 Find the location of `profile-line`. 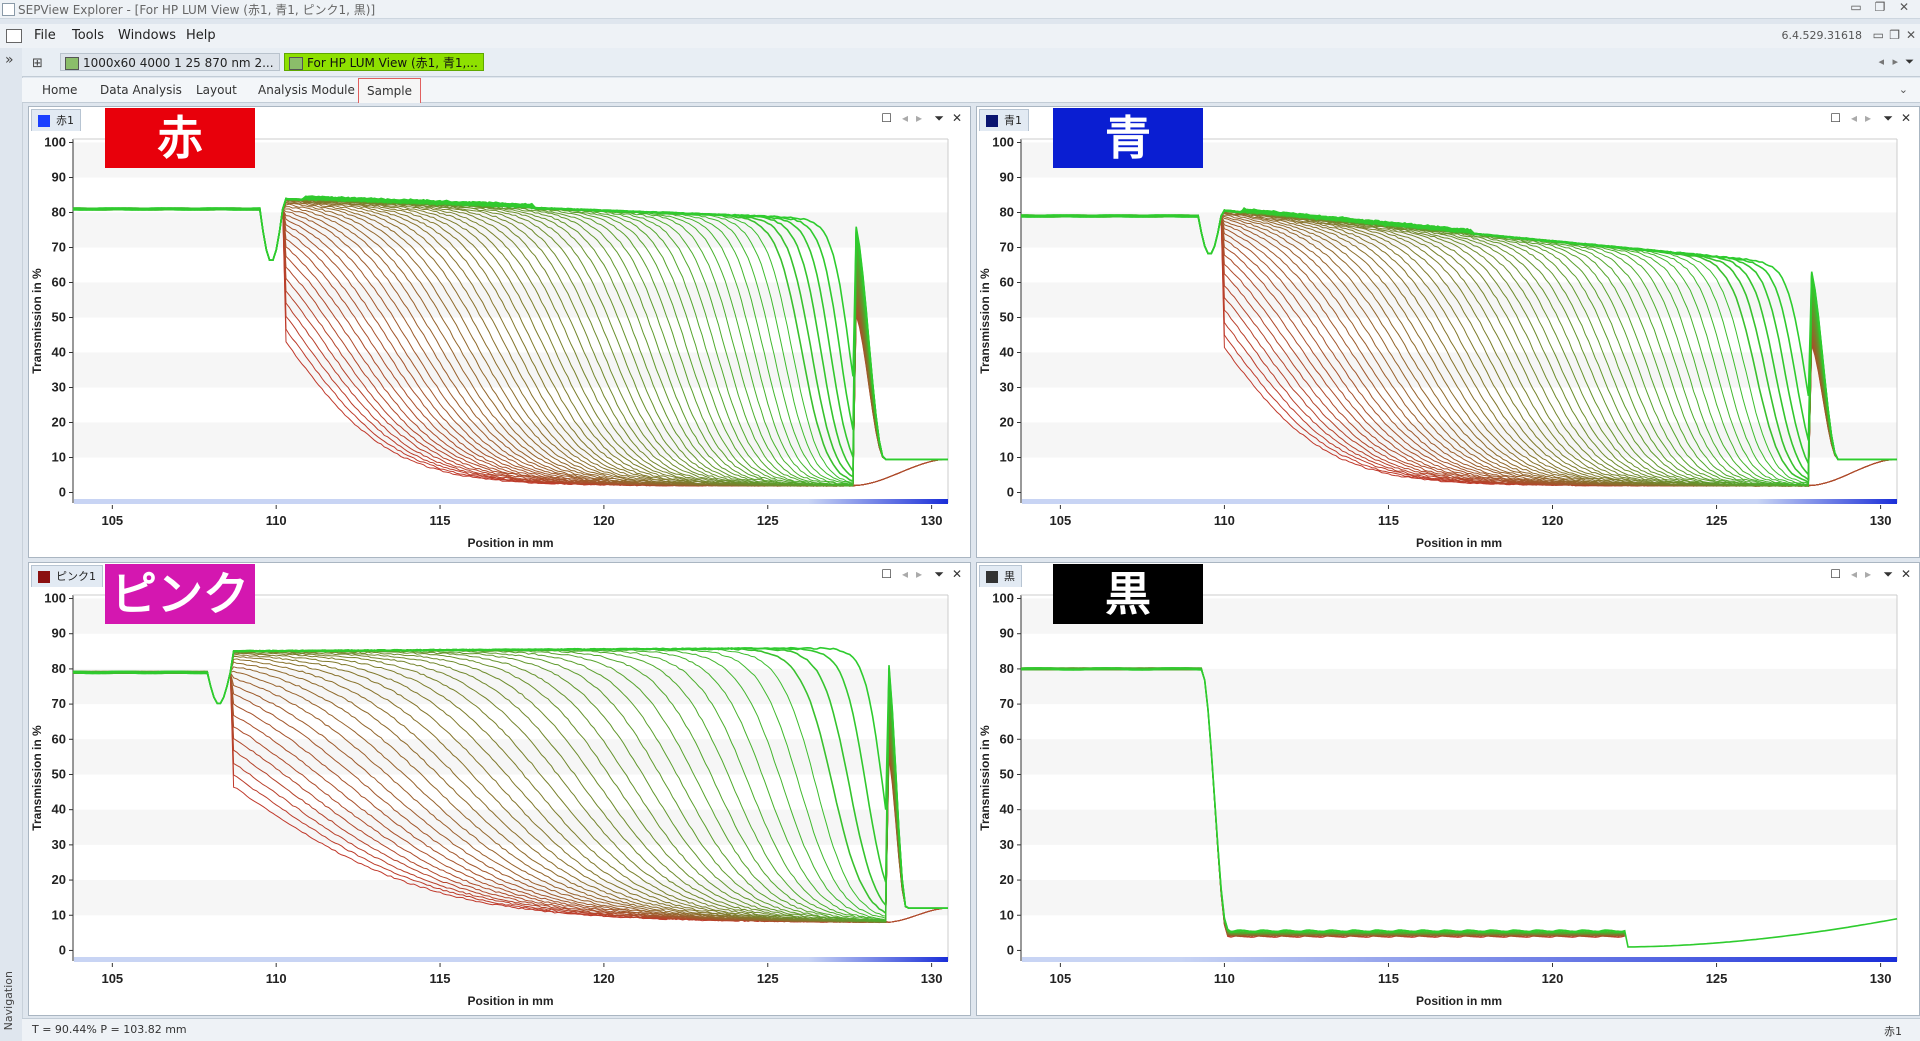

profile-line is located at coordinates (510, 328).